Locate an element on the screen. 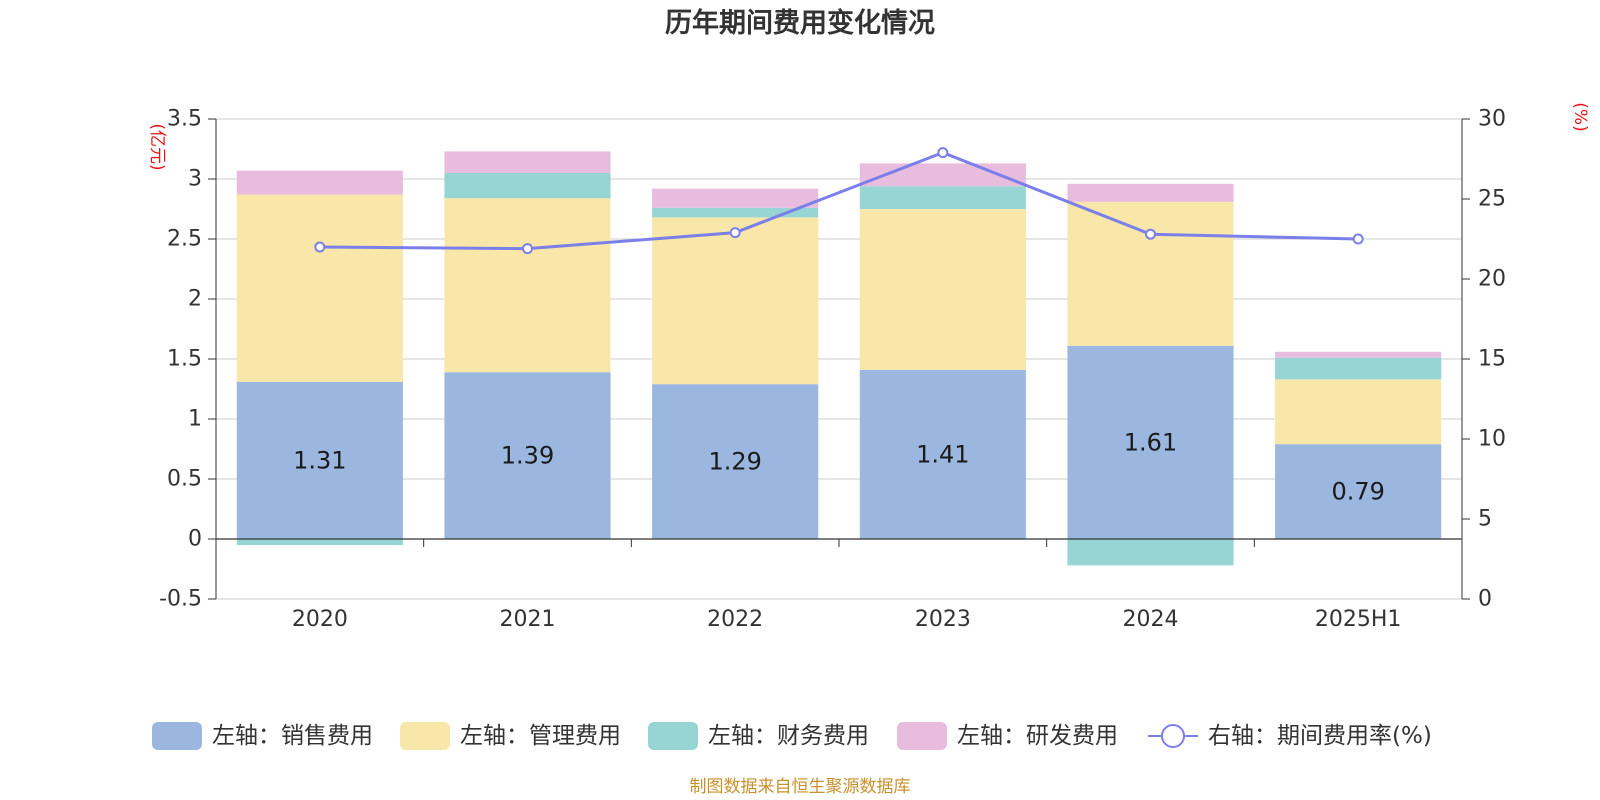  left-tick-label: 2 is located at coordinates (195, 299).